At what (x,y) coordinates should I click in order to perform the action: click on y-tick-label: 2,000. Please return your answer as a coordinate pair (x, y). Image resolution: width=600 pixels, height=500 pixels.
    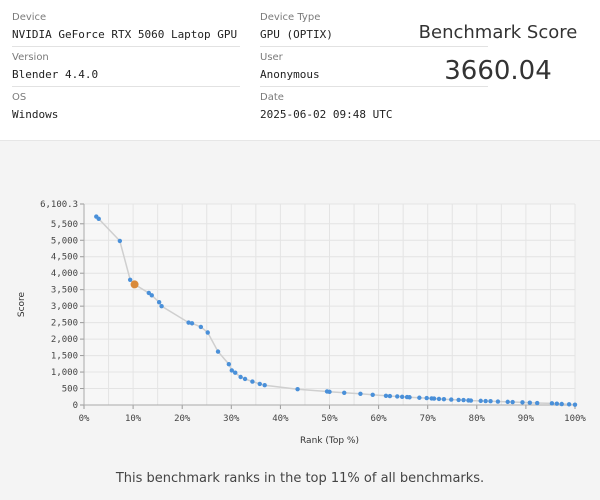
    Looking at the image, I should click on (64, 340).